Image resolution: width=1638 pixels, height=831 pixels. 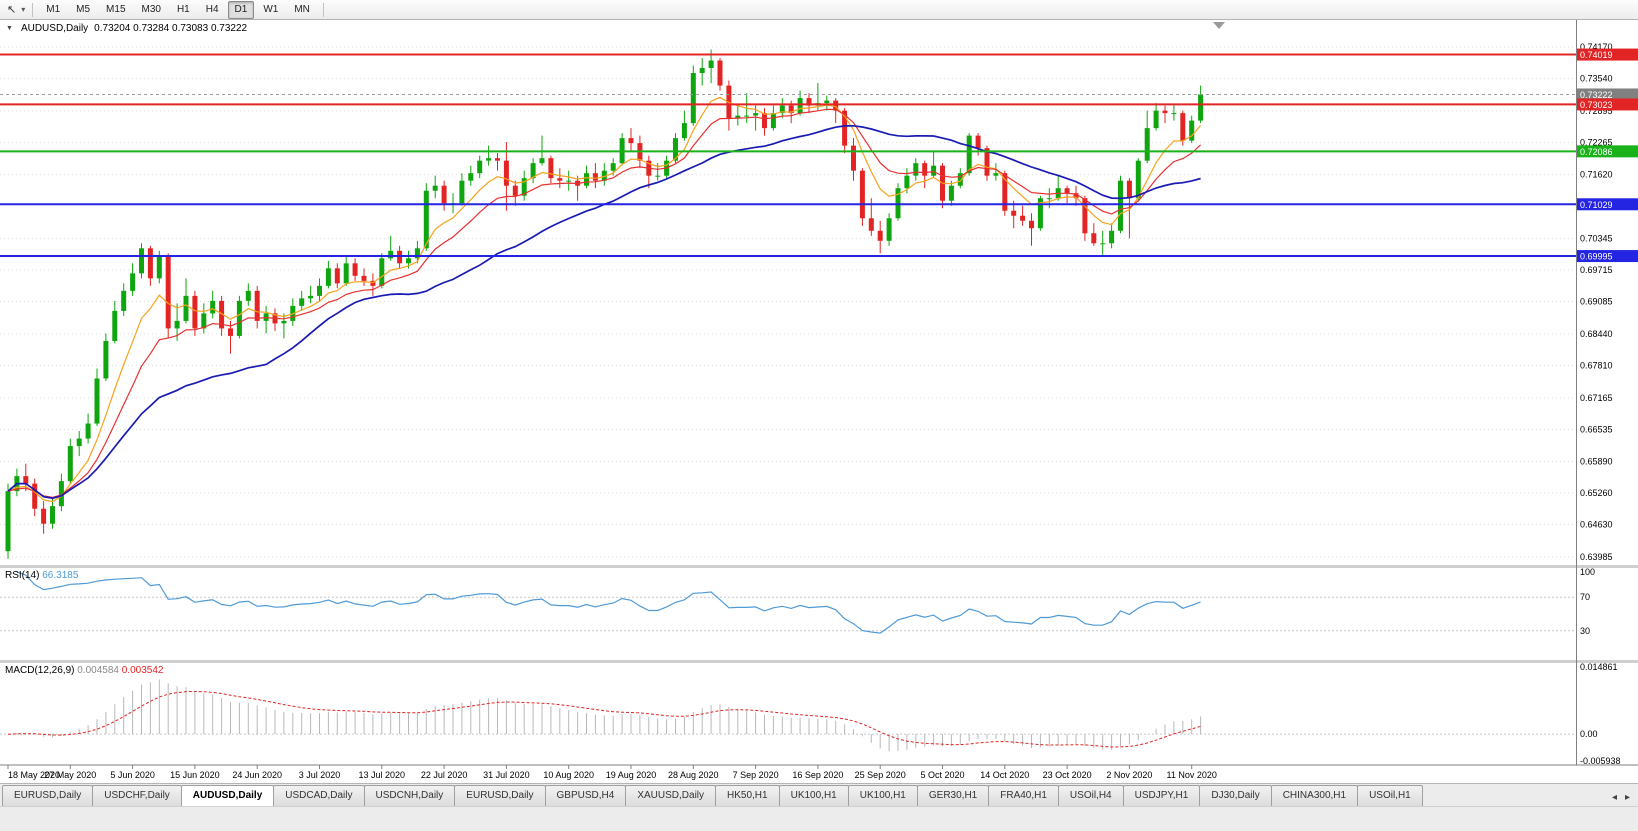 I want to click on svg-text: 0.65260, so click(x=1596, y=493).